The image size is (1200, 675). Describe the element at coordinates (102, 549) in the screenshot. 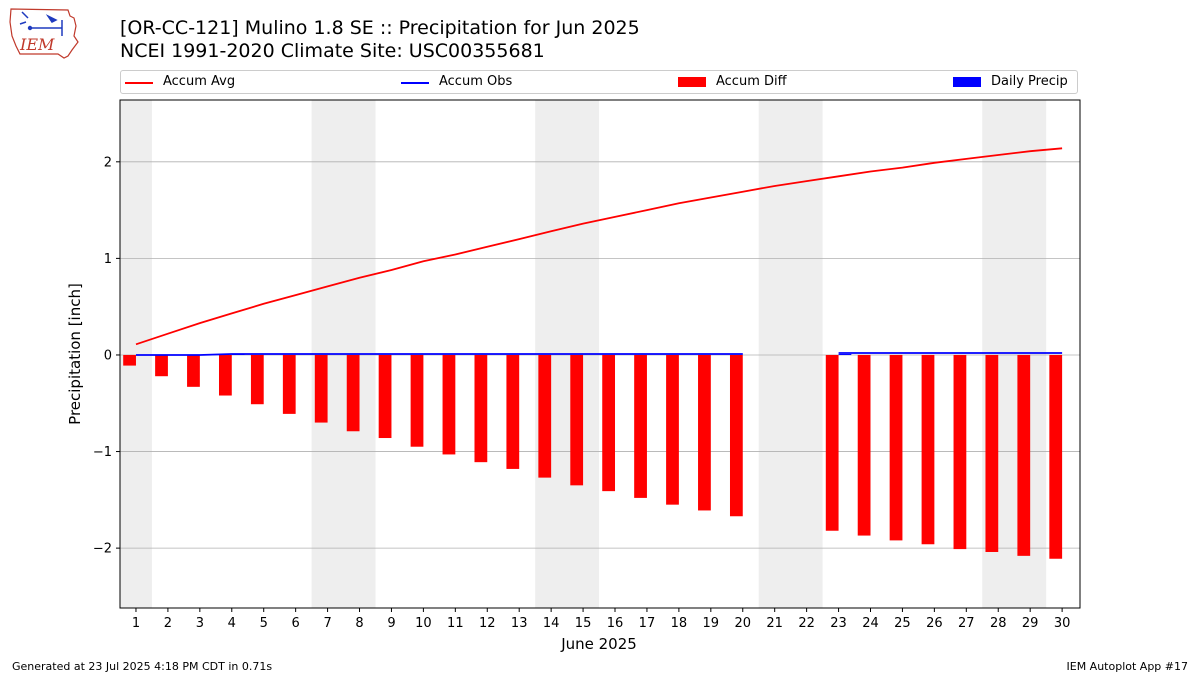

I see `y-tick-label: −2` at that location.